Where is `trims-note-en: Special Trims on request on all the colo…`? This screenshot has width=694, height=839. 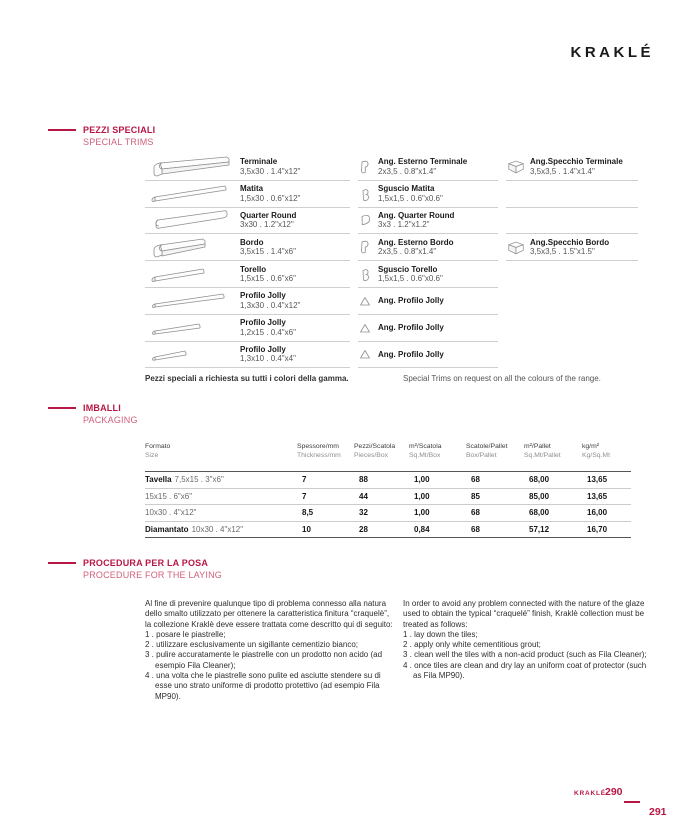 trims-note-en: Special Trims on request on all the colo… is located at coordinates (502, 378).